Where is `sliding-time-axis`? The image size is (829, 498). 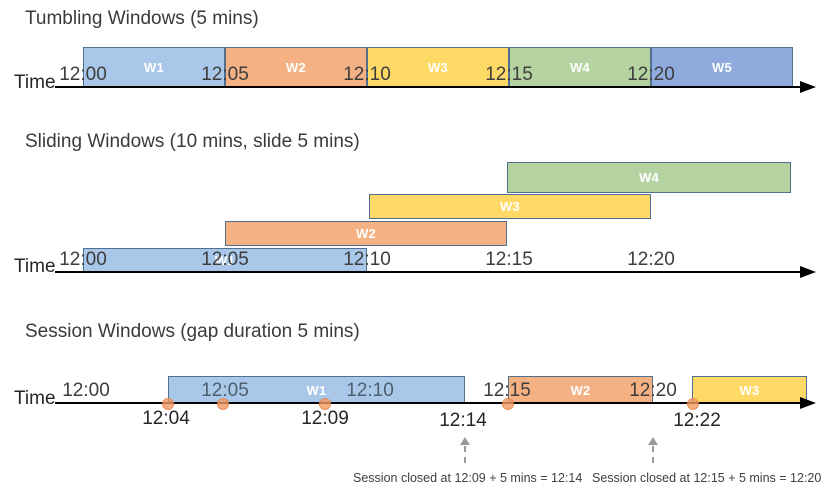
sliding-time-axis is located at coordinates (428, 272).